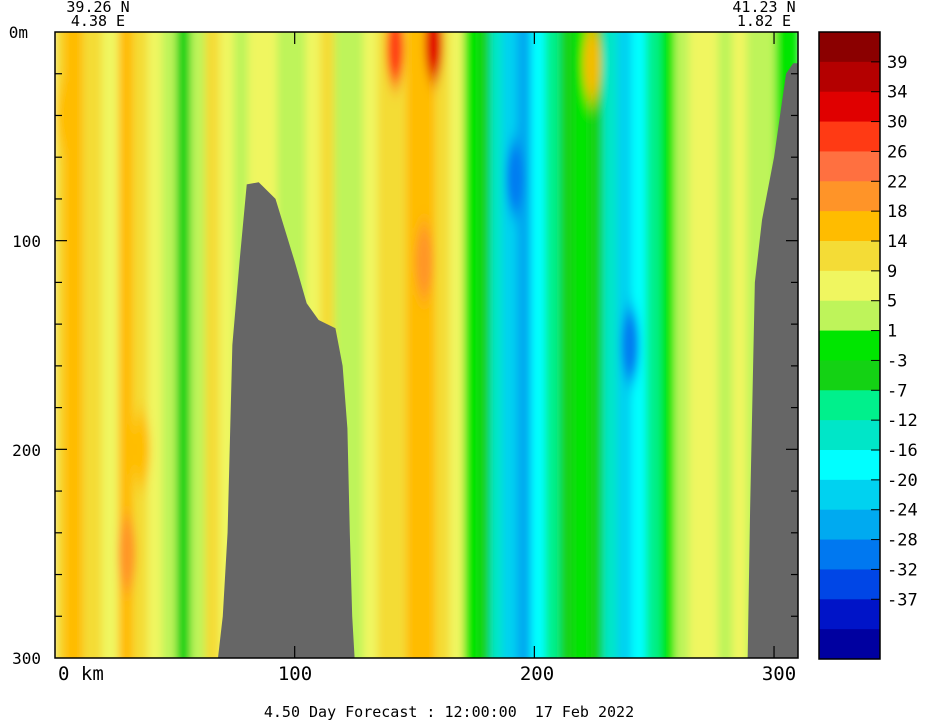 This screenshot has height=721, width=930. I want to click on colorbar-label: 1, so click(892, 332).